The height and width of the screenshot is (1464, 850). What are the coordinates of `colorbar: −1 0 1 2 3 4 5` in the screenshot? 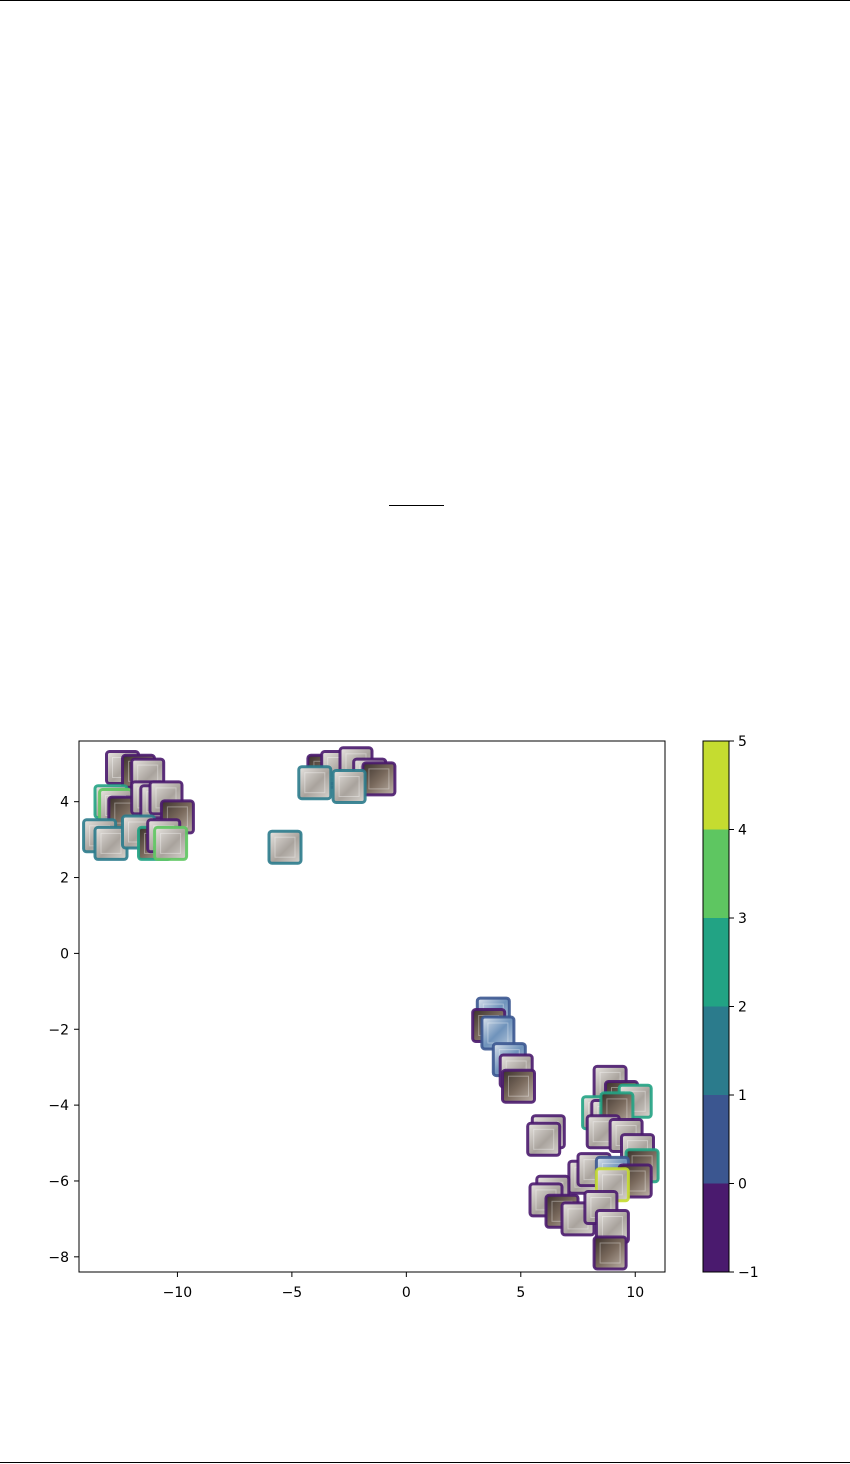 It's located at (730, 1007).